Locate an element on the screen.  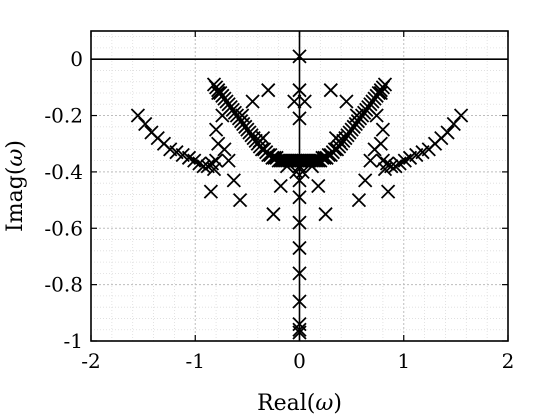
y-axis-label: Imag(ω) is located at coordinates (15, 186).